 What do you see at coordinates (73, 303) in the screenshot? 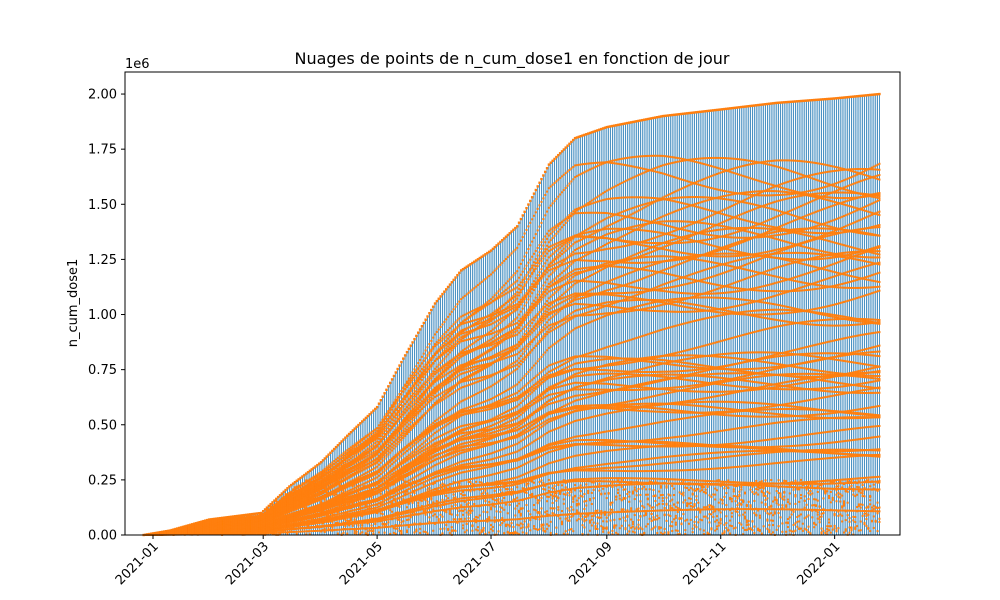
I see `y-axis-title: n_cum_dose1` at bounding box center [73, 303].